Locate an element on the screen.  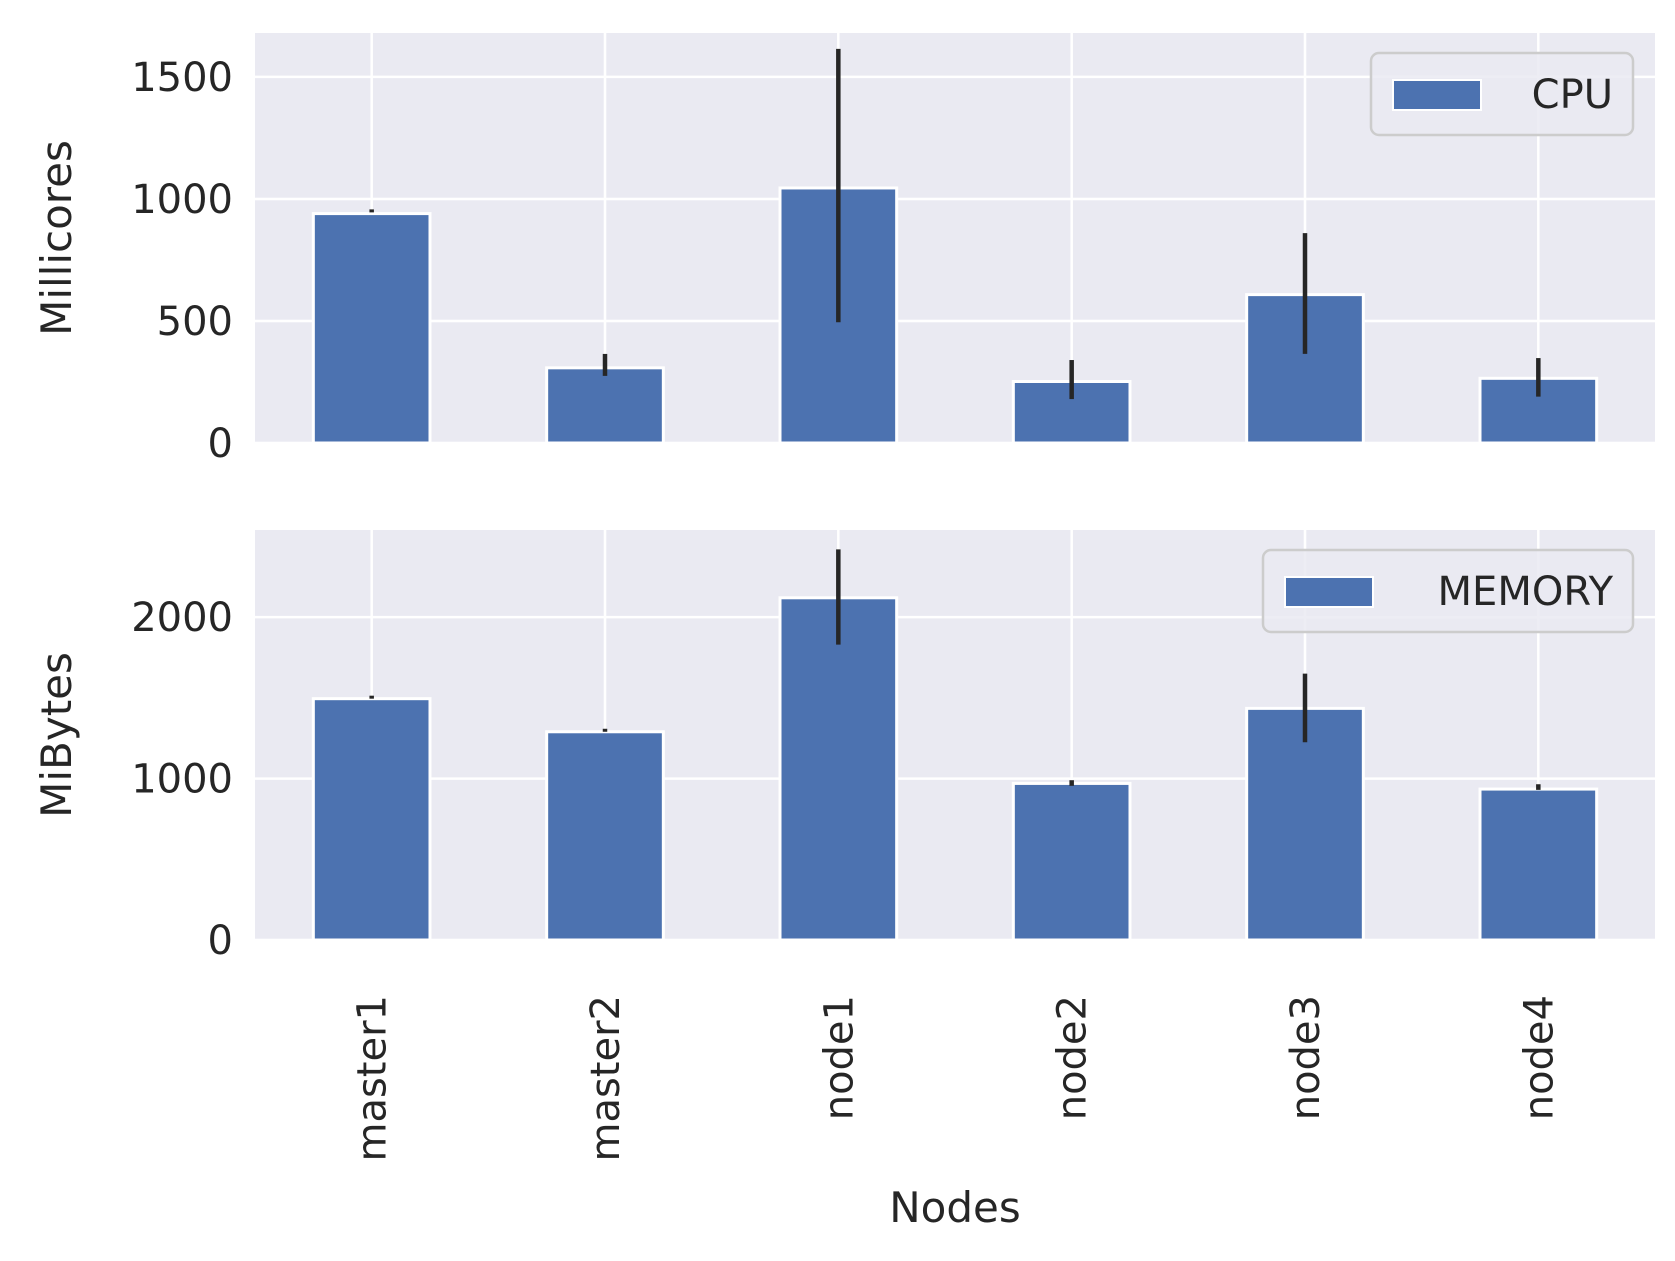
x-tick-label: node3 is located at coordinates (1306, 1057).